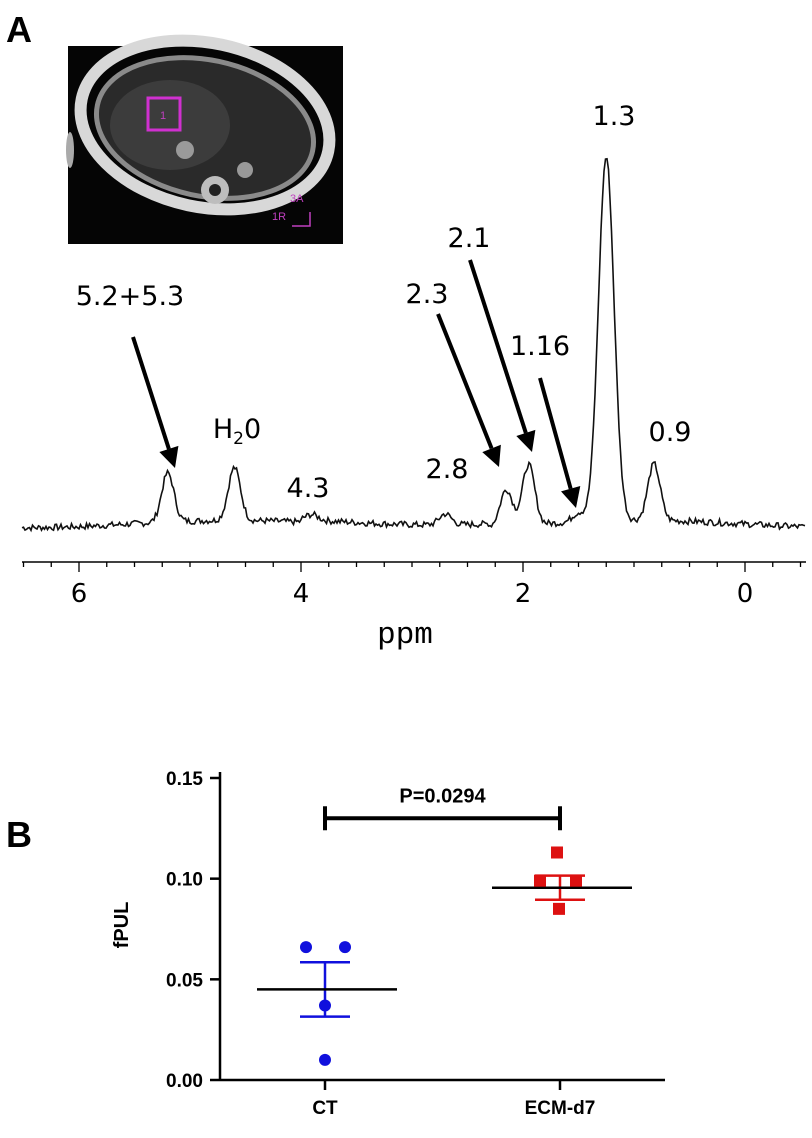 The width and height of the screenshot is (812, 1138). I want to click on mri-left-arm-edge, so click(70, 150).